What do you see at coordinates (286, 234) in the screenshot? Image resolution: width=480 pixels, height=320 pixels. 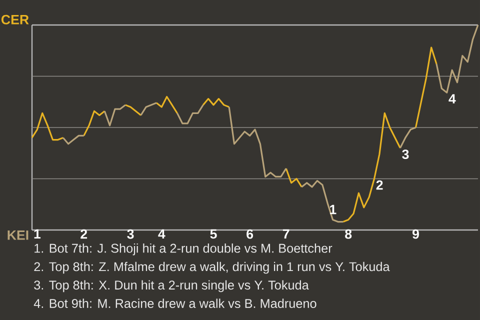 I see `x-tick-label: 7` at bounding box center [286, 234].